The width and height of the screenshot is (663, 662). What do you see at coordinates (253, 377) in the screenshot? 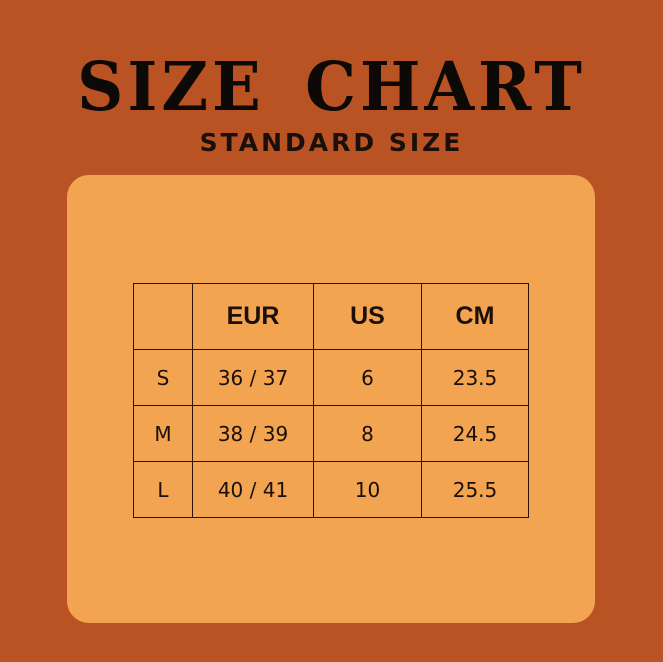
I see `eur-cell: 36 / 37` at bounding box center [253, 377].